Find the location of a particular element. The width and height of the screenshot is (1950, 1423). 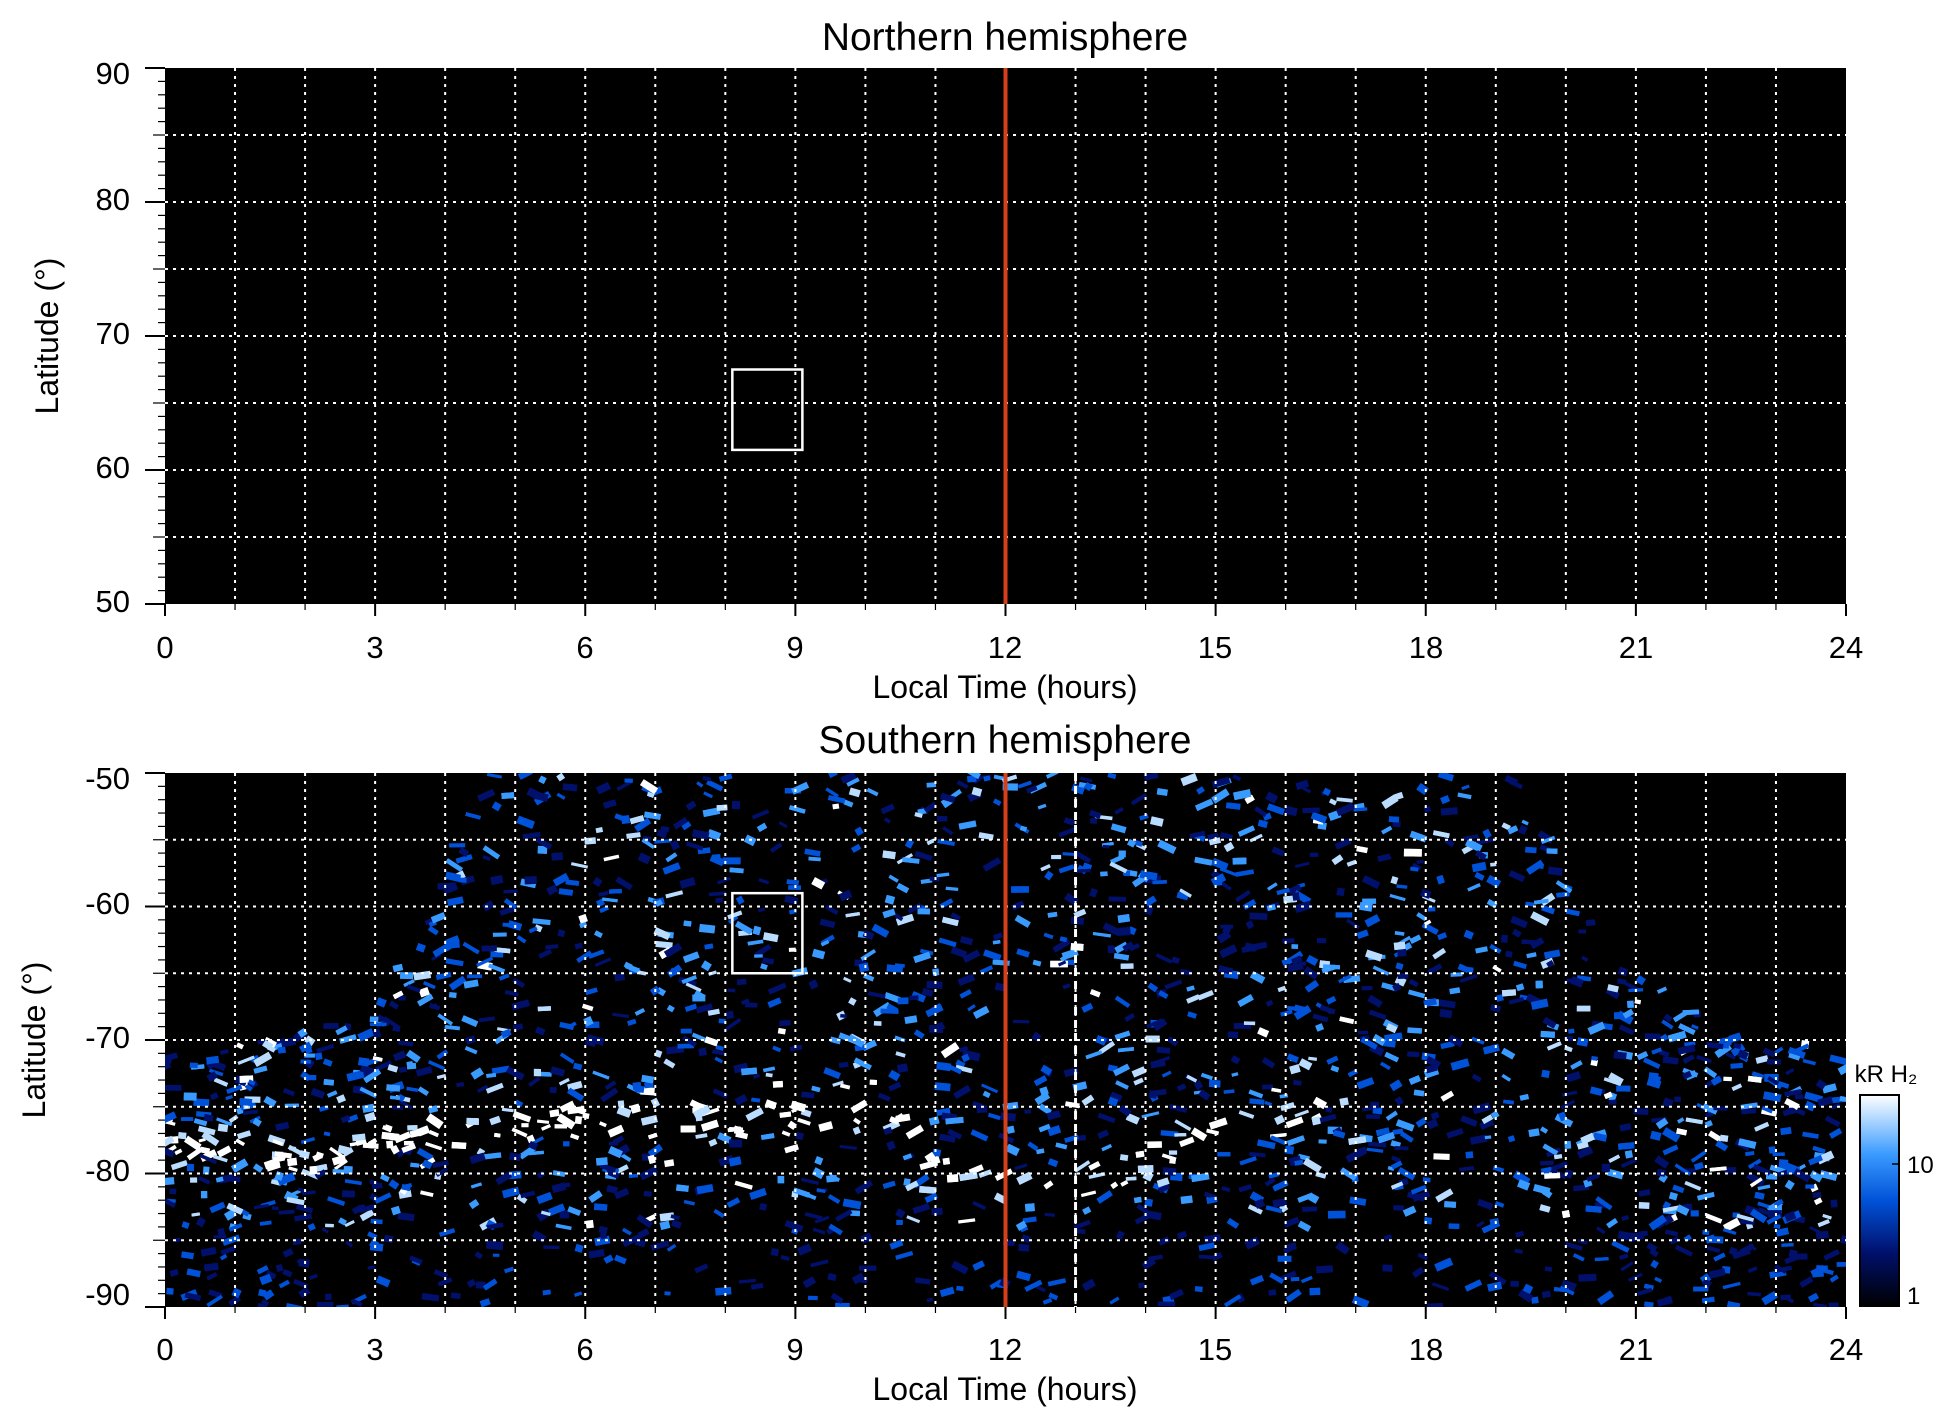

south-y-axis-label: Latitude (°) is located at coordinates (34, 1040).